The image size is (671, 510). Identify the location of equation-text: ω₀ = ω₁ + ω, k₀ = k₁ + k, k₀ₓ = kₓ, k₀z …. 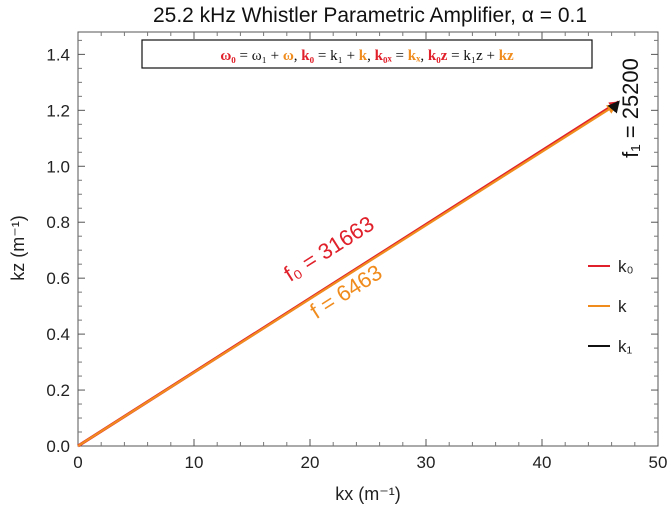
(367, 56).